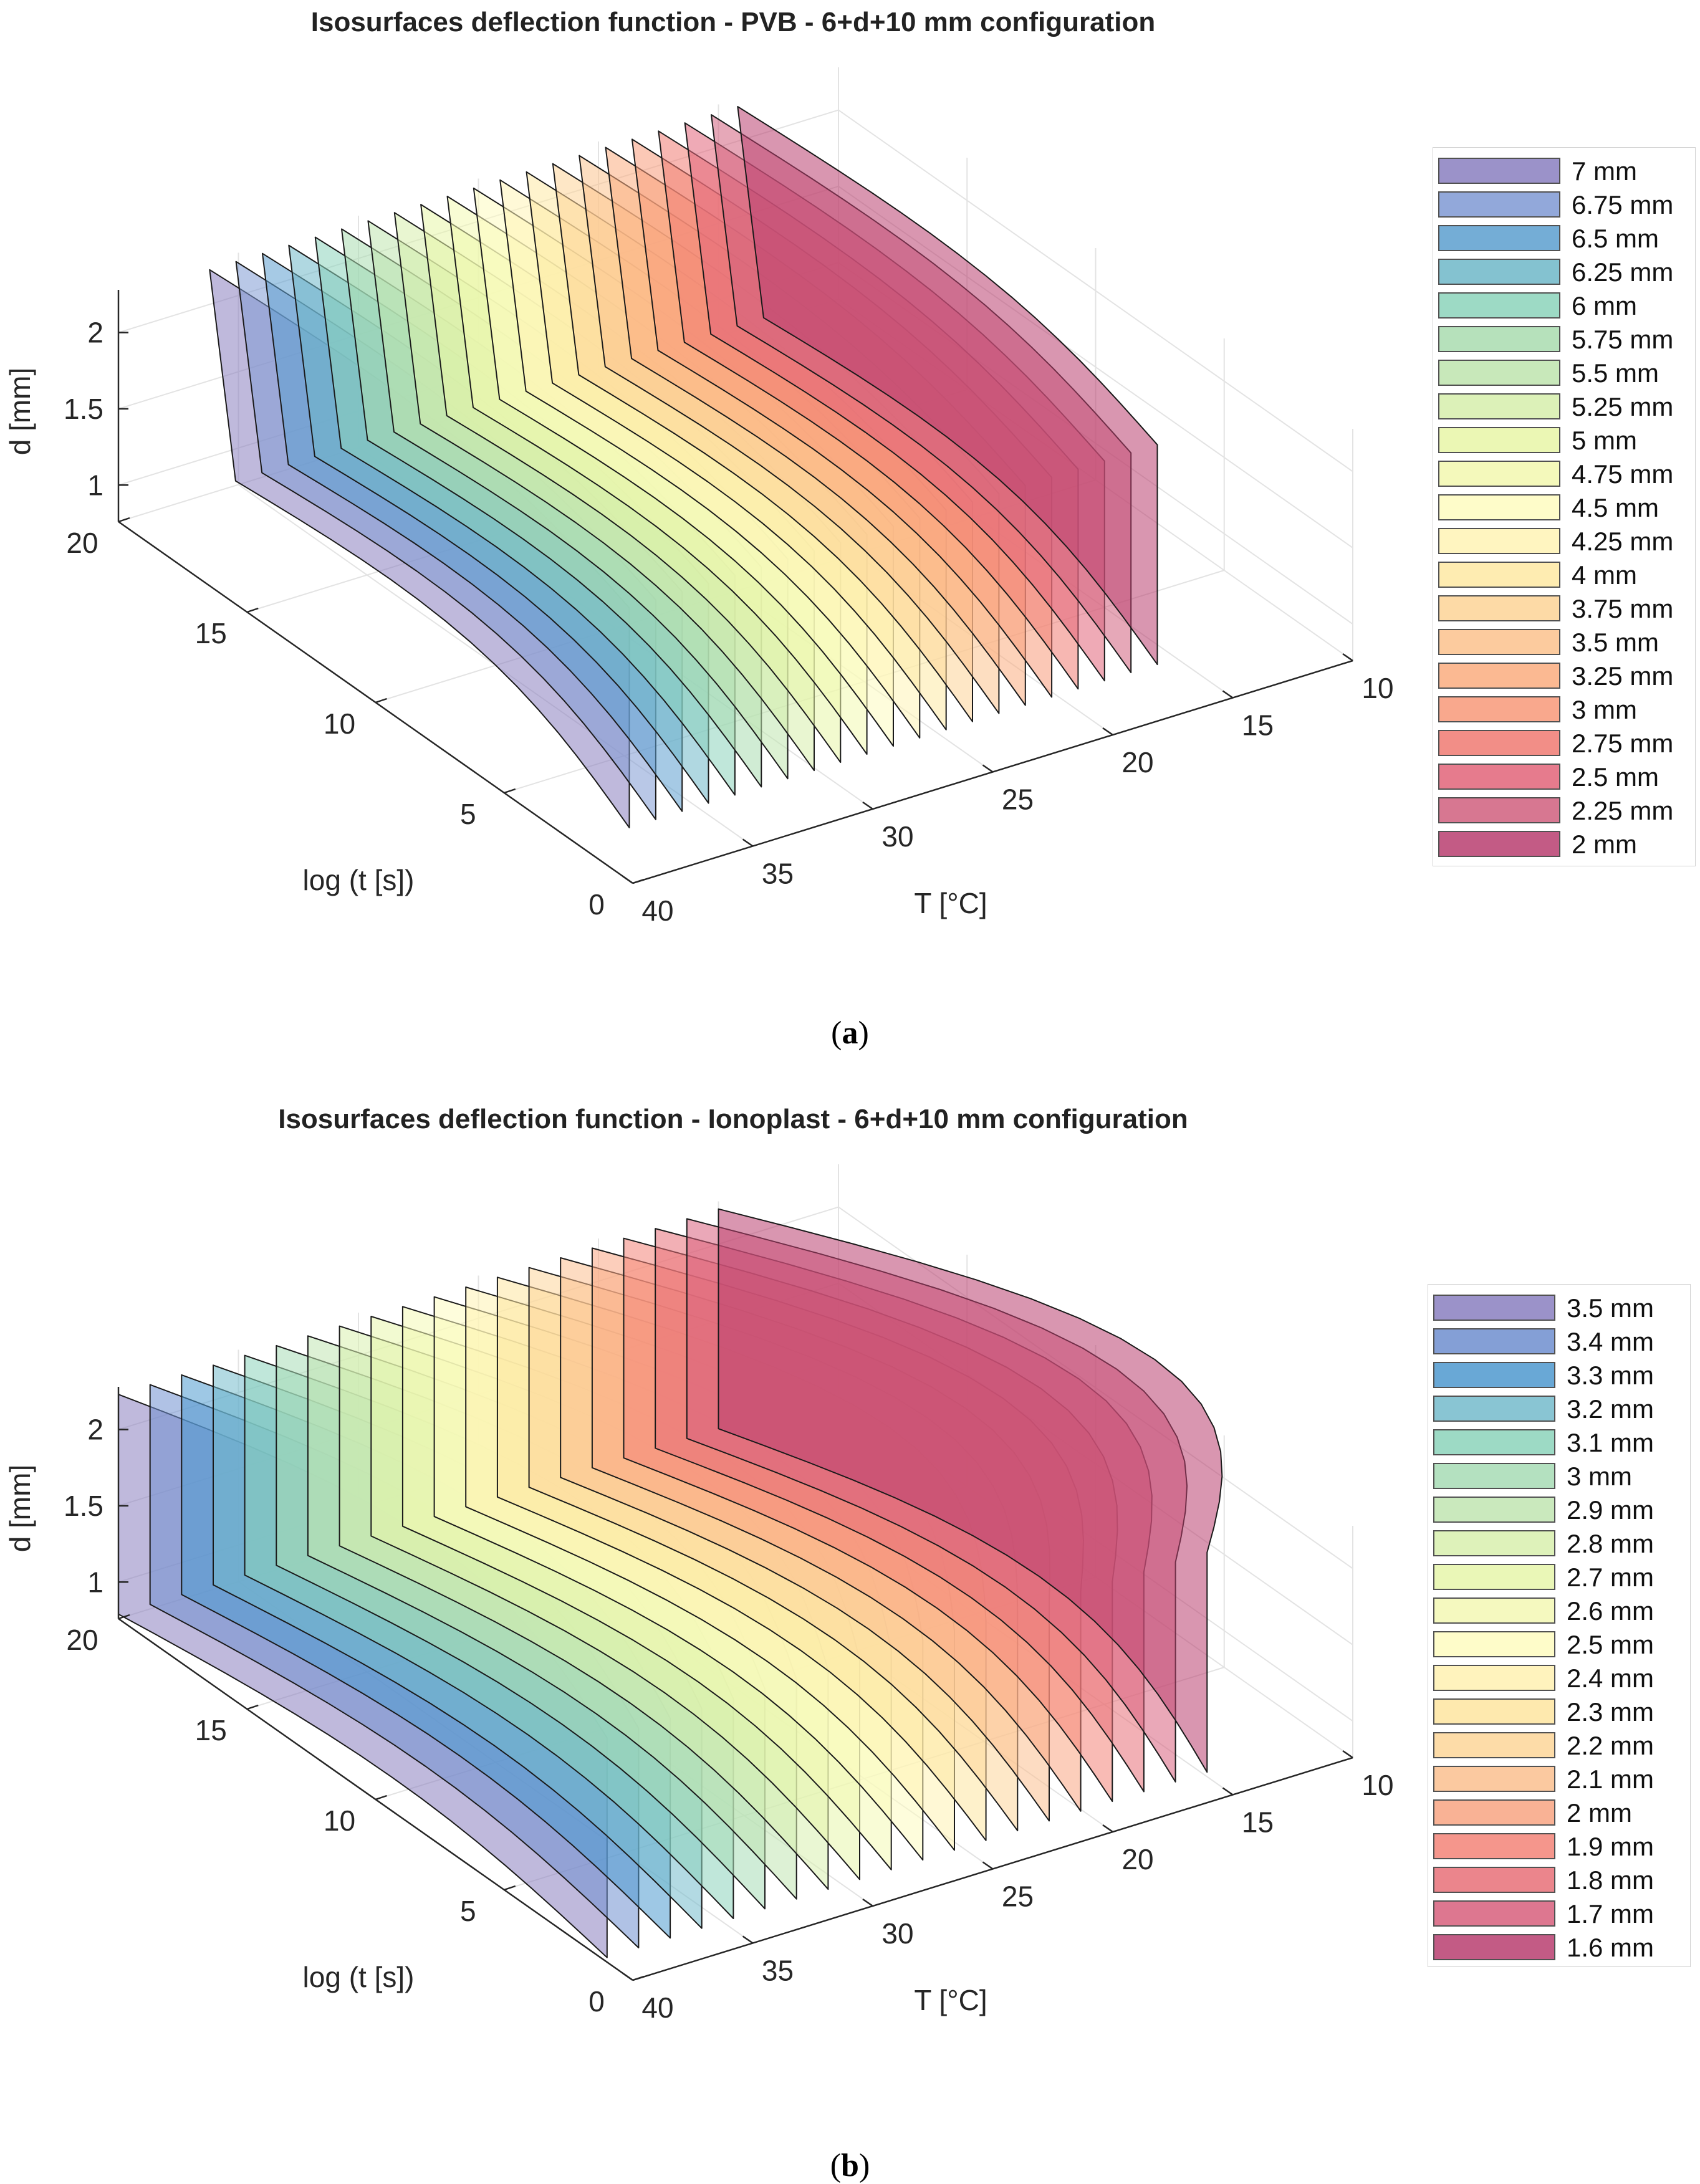  What do you see at coordinates (1564, 272) in the screenshot?
I see `legend-item: 6.25 mm` at bounding box center [1564, 272].